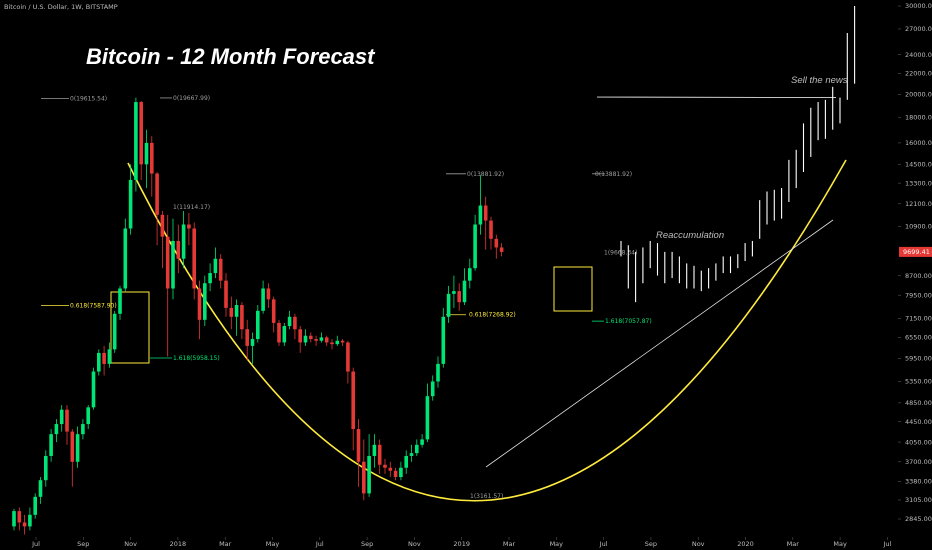 This screenshot has width=932, height=550. Describe the element at coordinates (918, 482) in the screenshot. I see `price-tick-label: 3380.00` at that location.